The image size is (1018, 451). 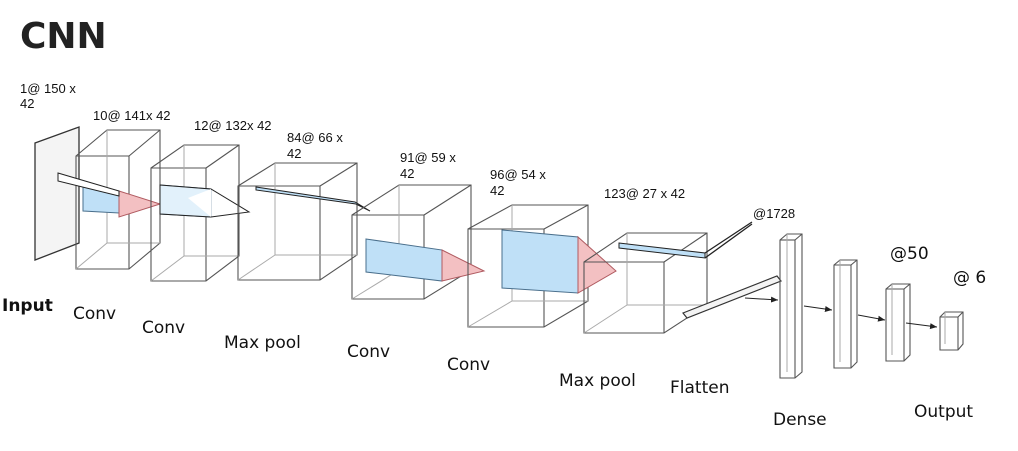 I want to click on dim-conv1: 10@ 141x 42, so click(x=132, y=115).